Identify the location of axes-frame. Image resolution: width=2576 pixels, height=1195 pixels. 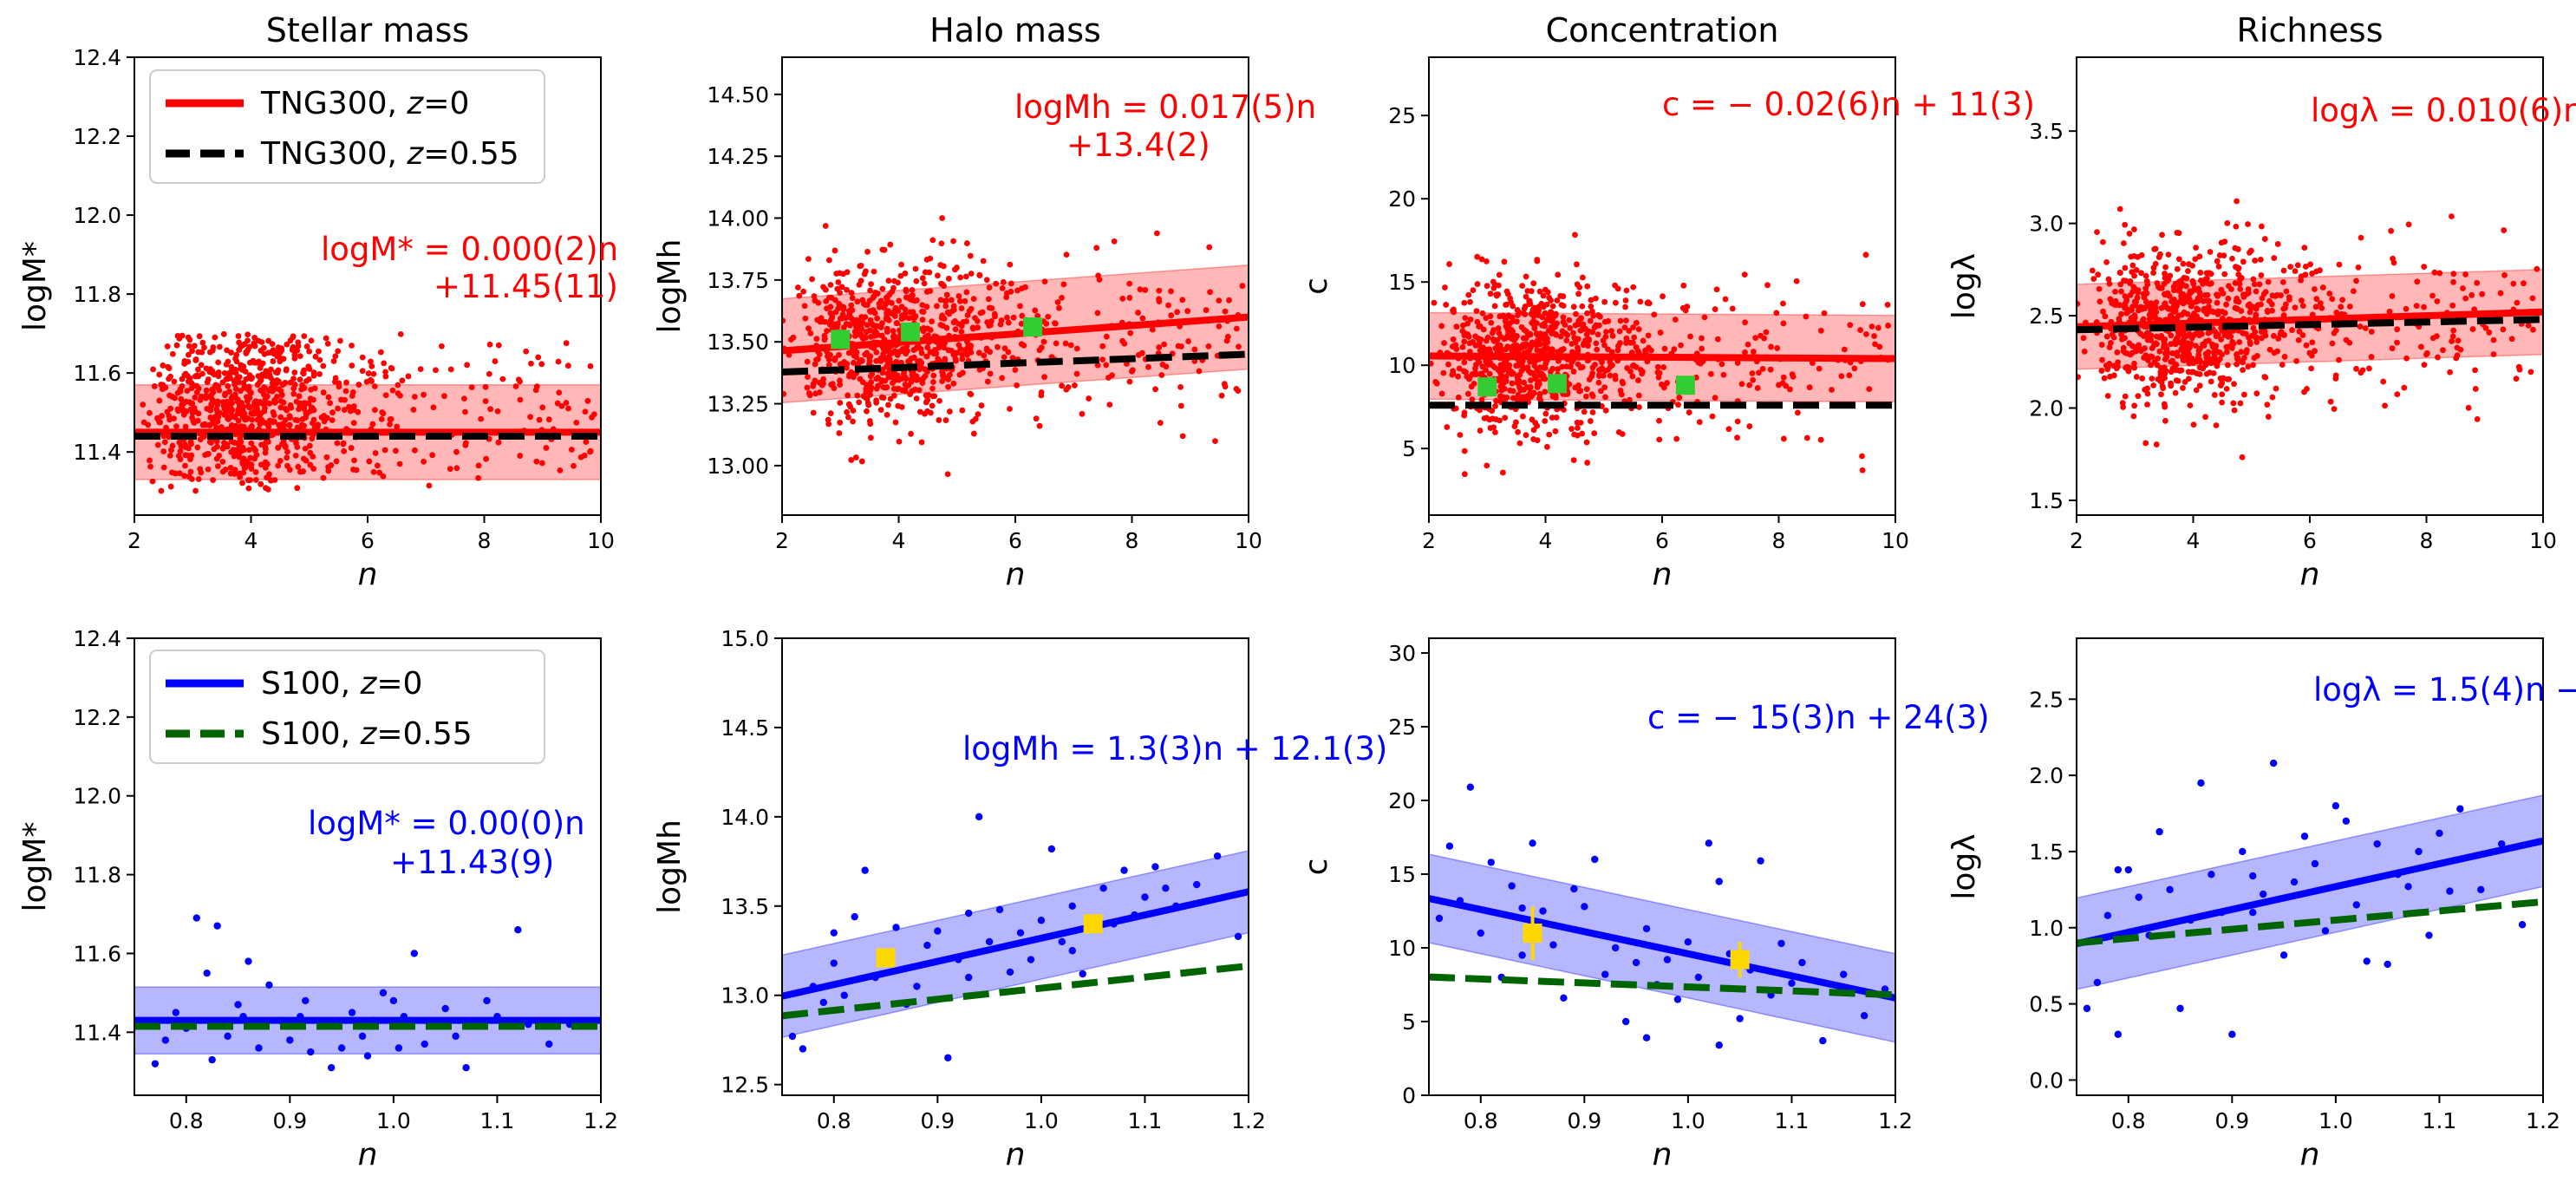
(2310, 867).